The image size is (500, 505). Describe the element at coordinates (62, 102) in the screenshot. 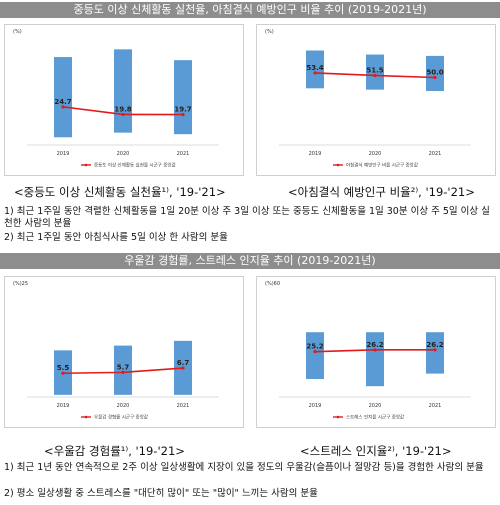

I see `data-label-2019: 24.7` at that location.